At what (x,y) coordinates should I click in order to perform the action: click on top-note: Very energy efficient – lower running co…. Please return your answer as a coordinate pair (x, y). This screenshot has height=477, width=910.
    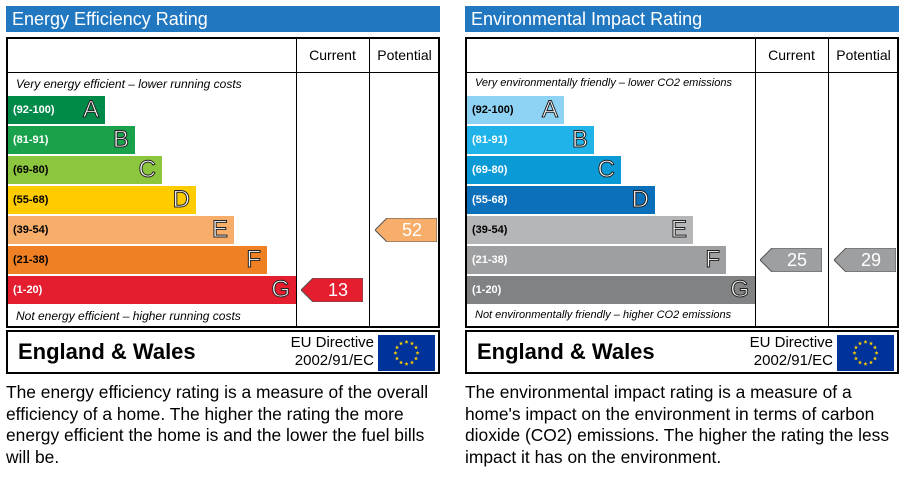
    Looking at the image, I should click on (129, 84).